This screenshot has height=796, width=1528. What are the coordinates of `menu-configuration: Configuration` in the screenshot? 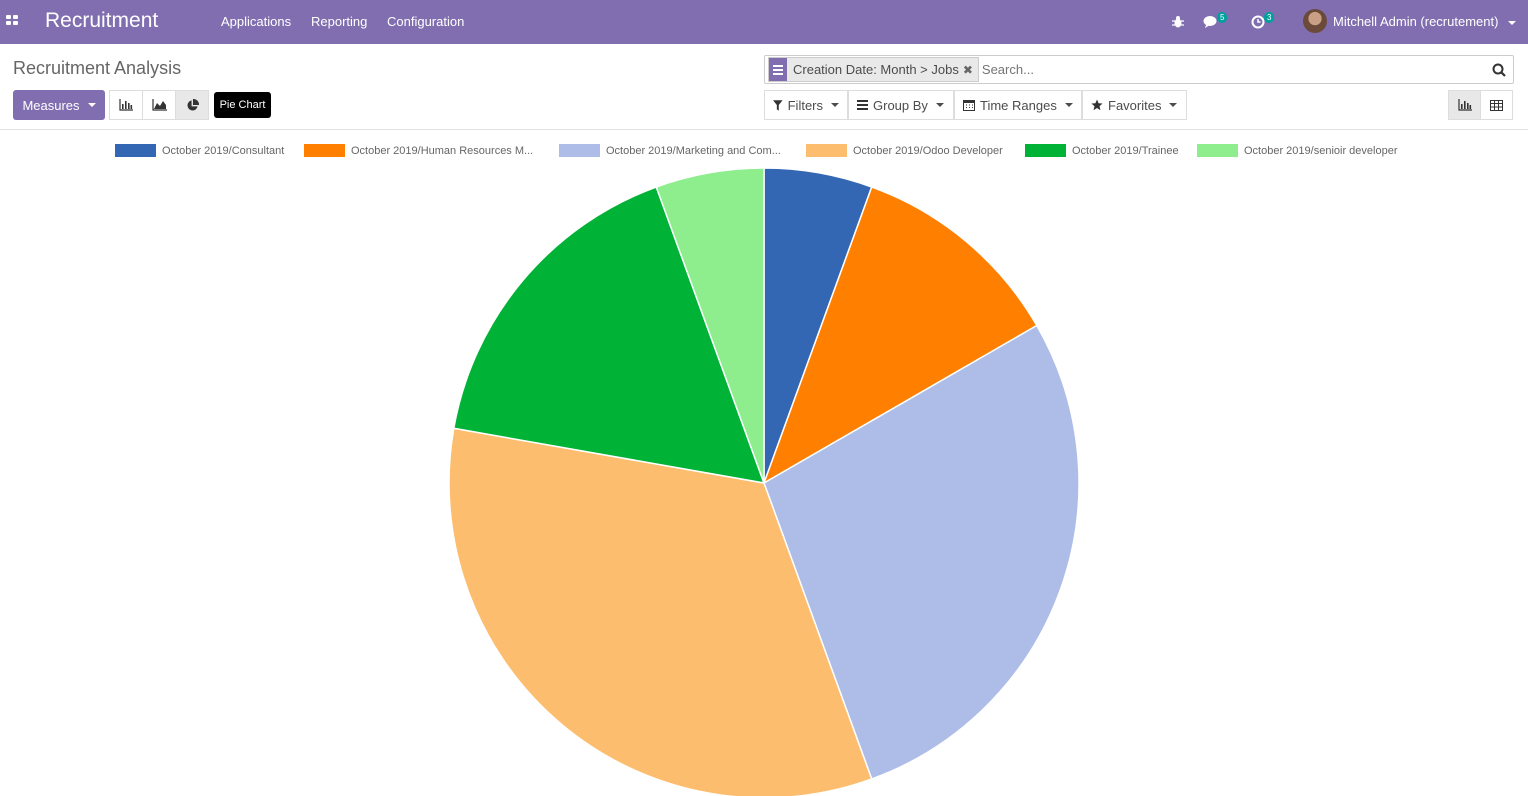 It's located at (426, 21).